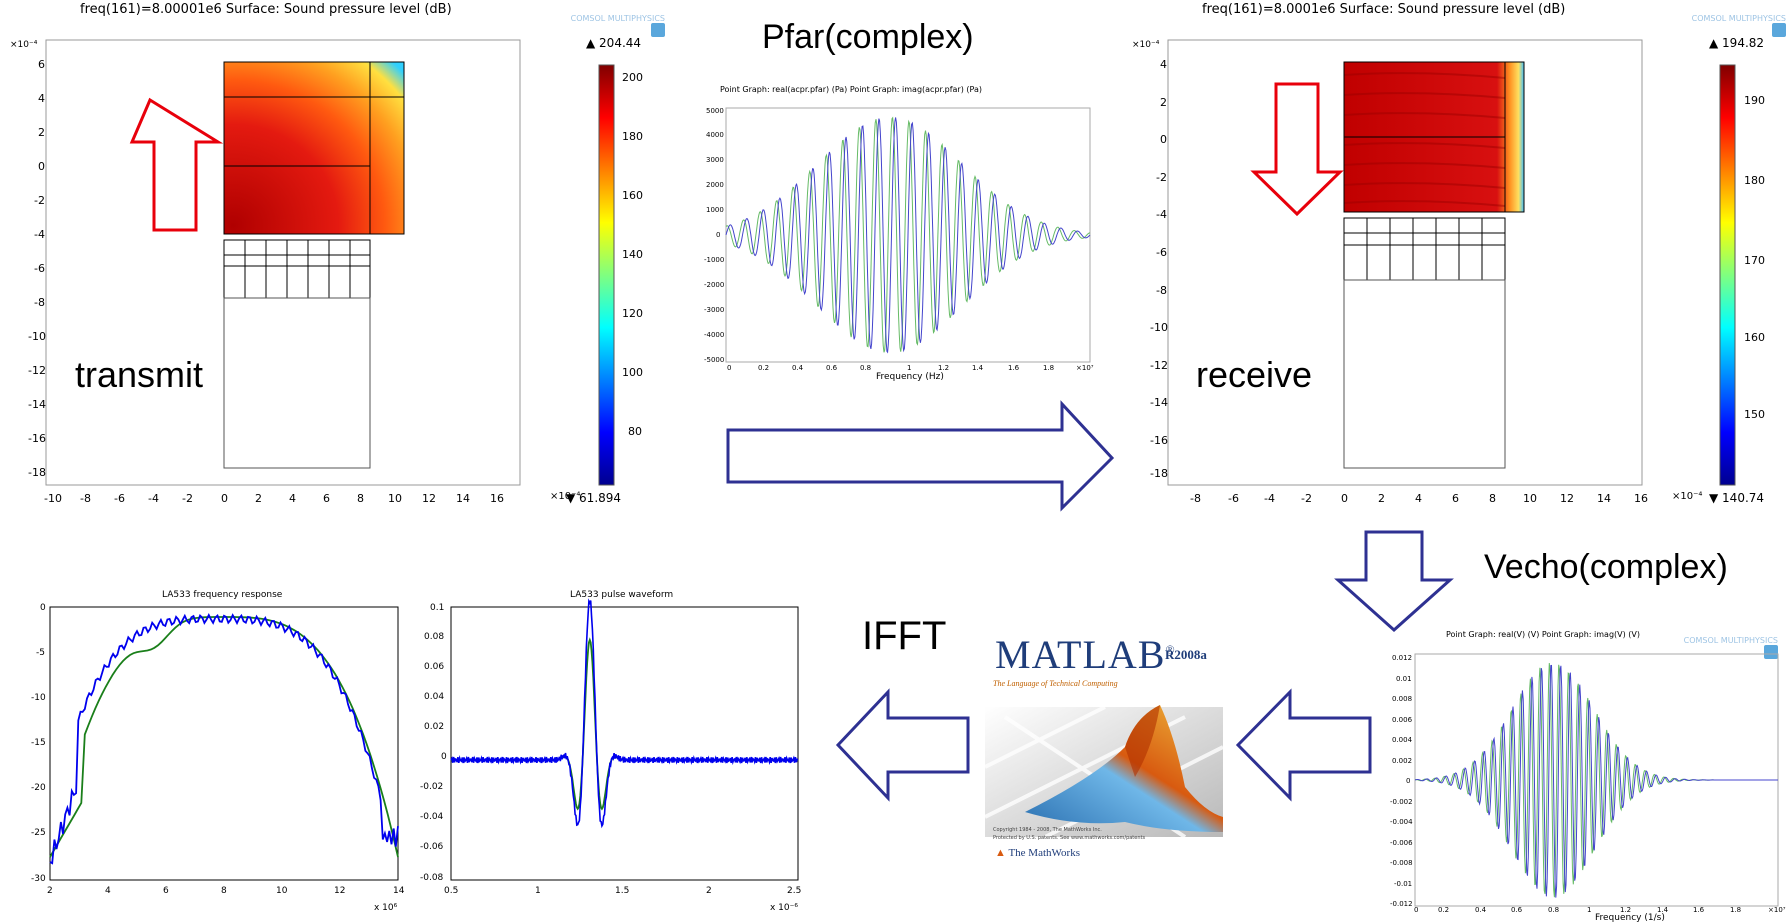 The width and height of the screenshot is (1787, 924). Describe the element at coordinates (538, 891) in the screenshot. I see `pulse-x-tick: 1` at that location.